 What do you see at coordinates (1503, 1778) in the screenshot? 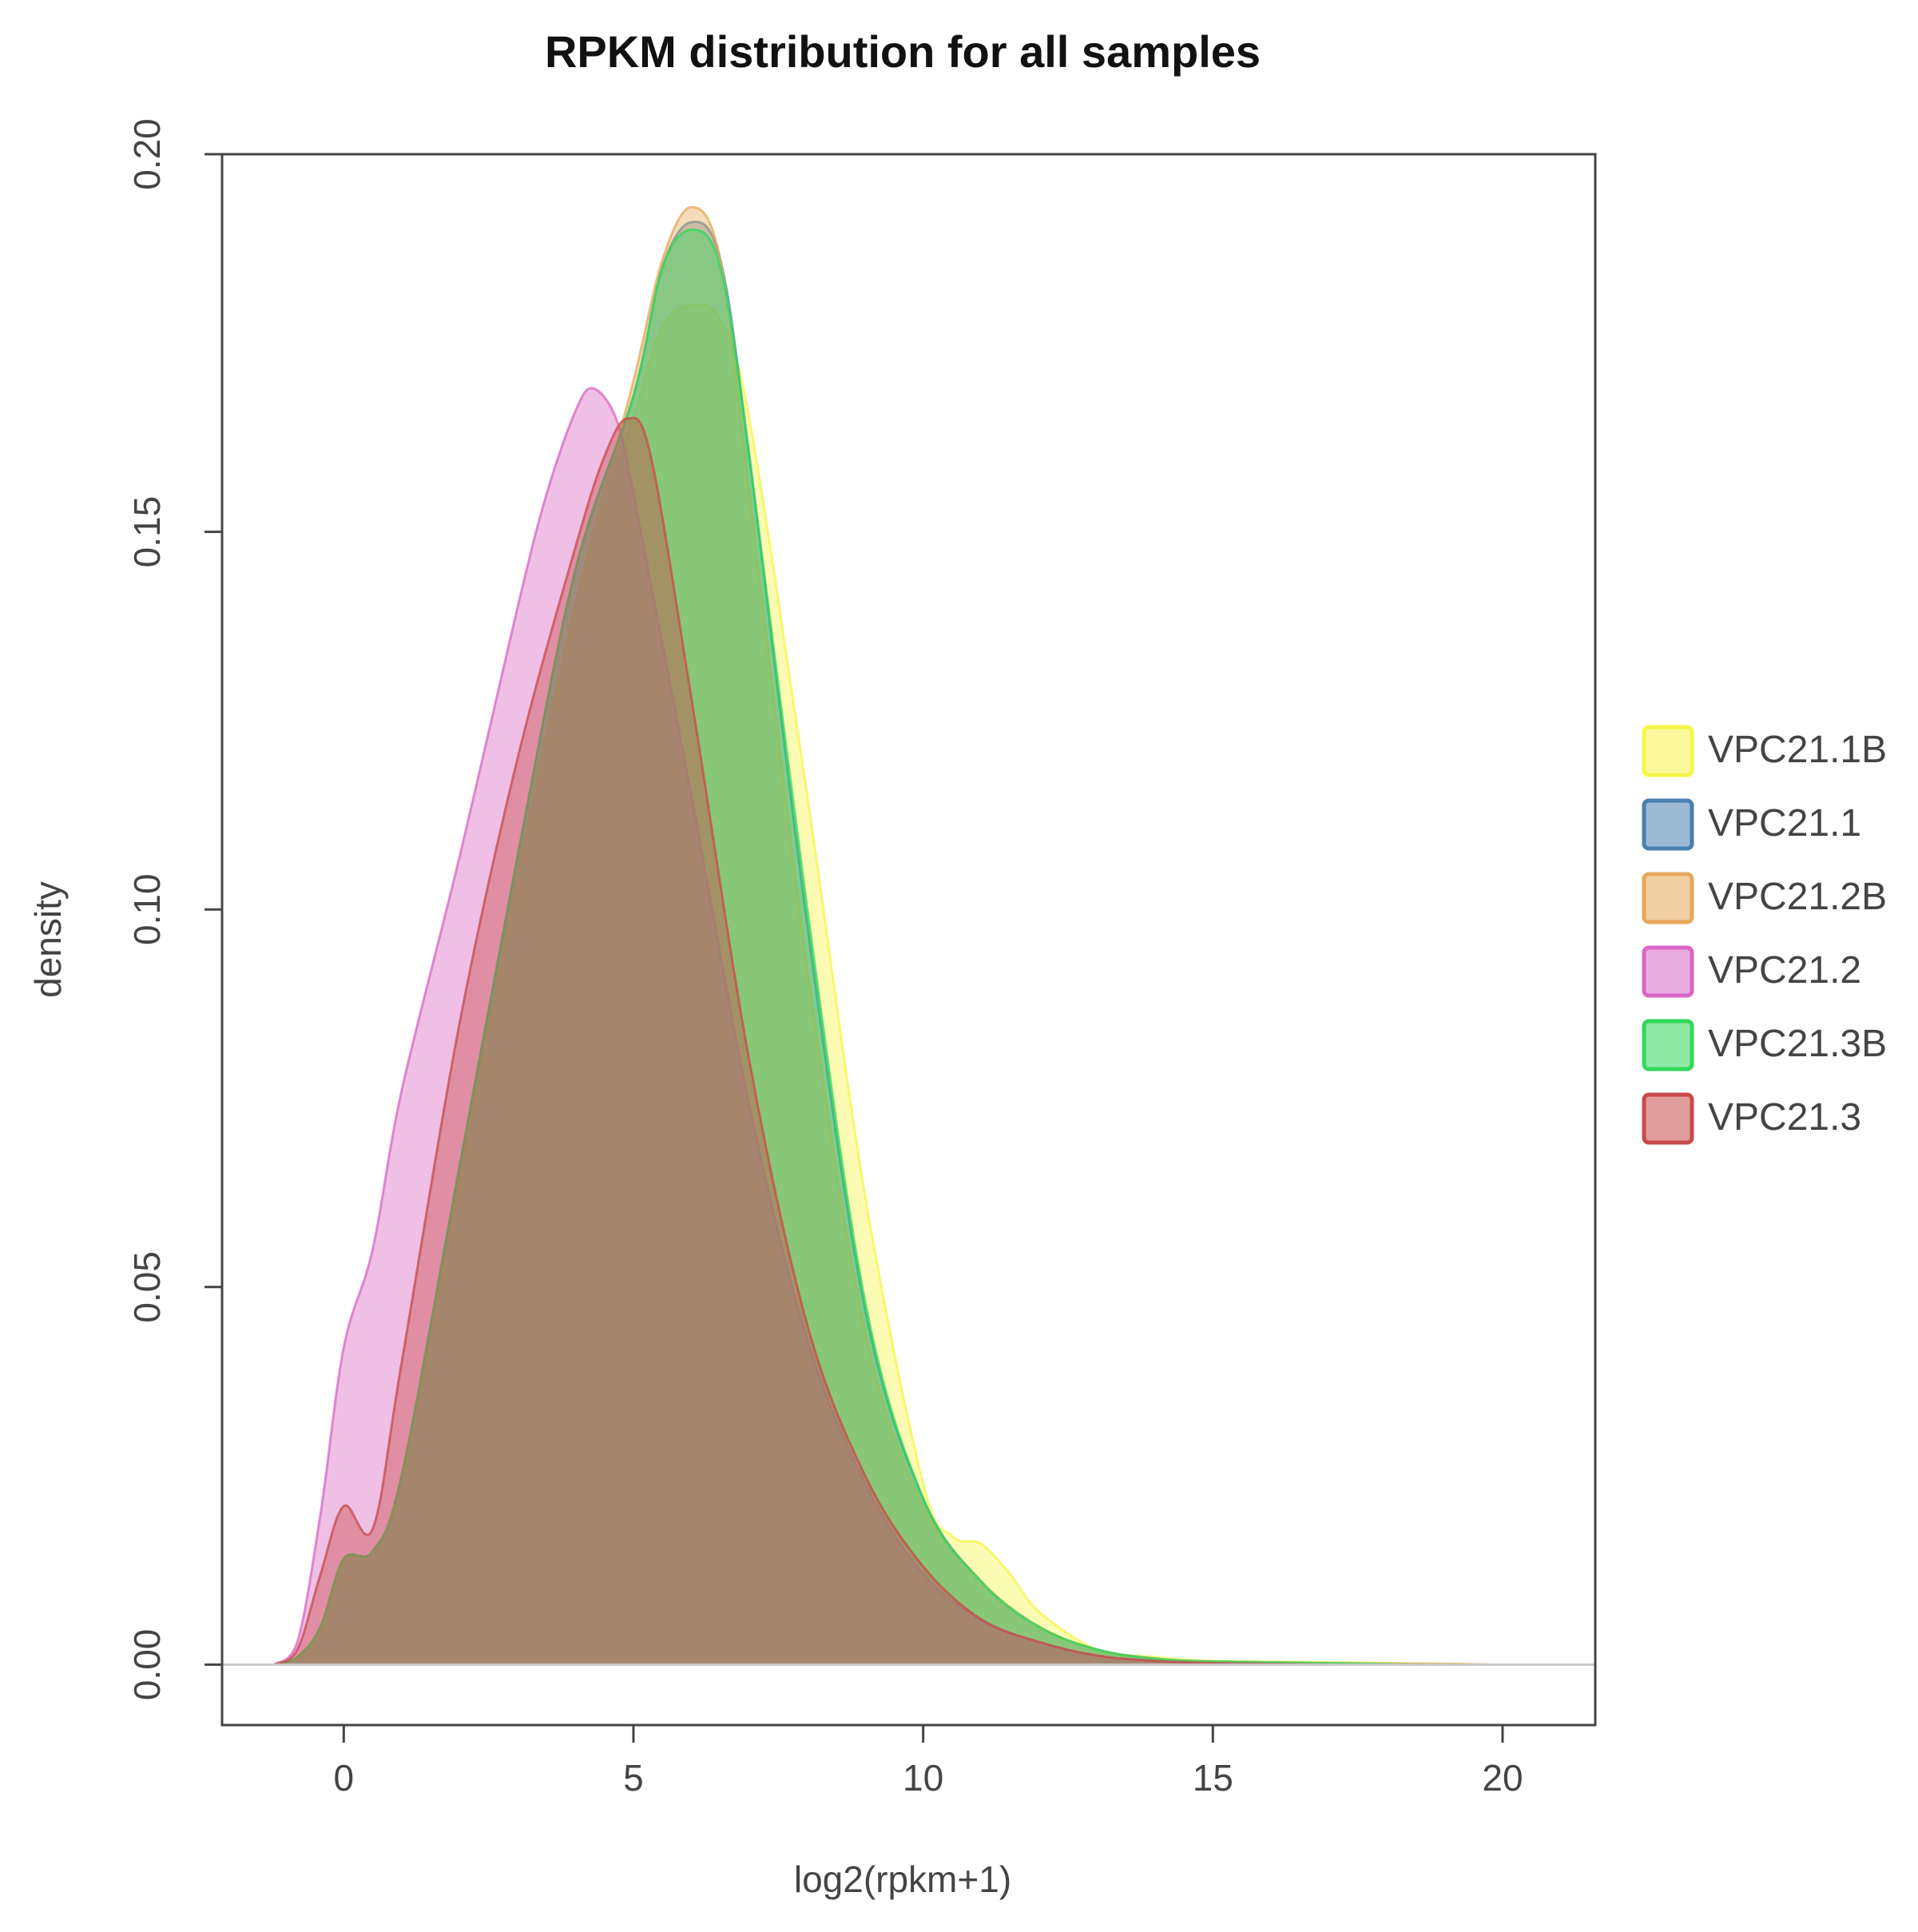
I see `x-tick-label: 20` at bounding box center [1503, 1778].